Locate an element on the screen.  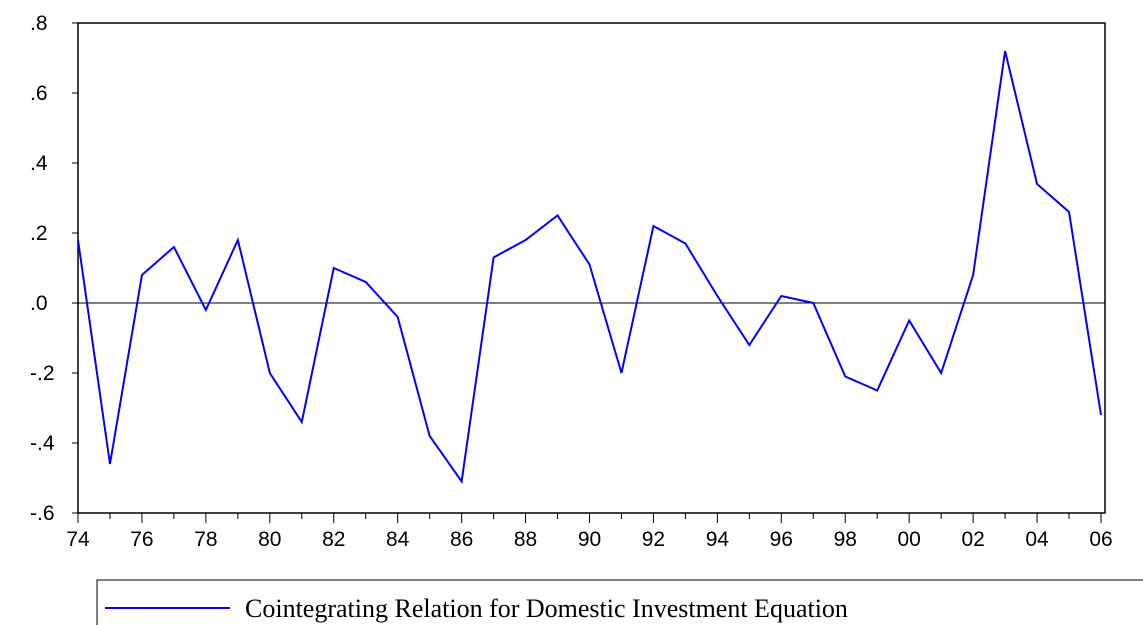
x-tick-label: 94 is located at coordinates (718, 539).